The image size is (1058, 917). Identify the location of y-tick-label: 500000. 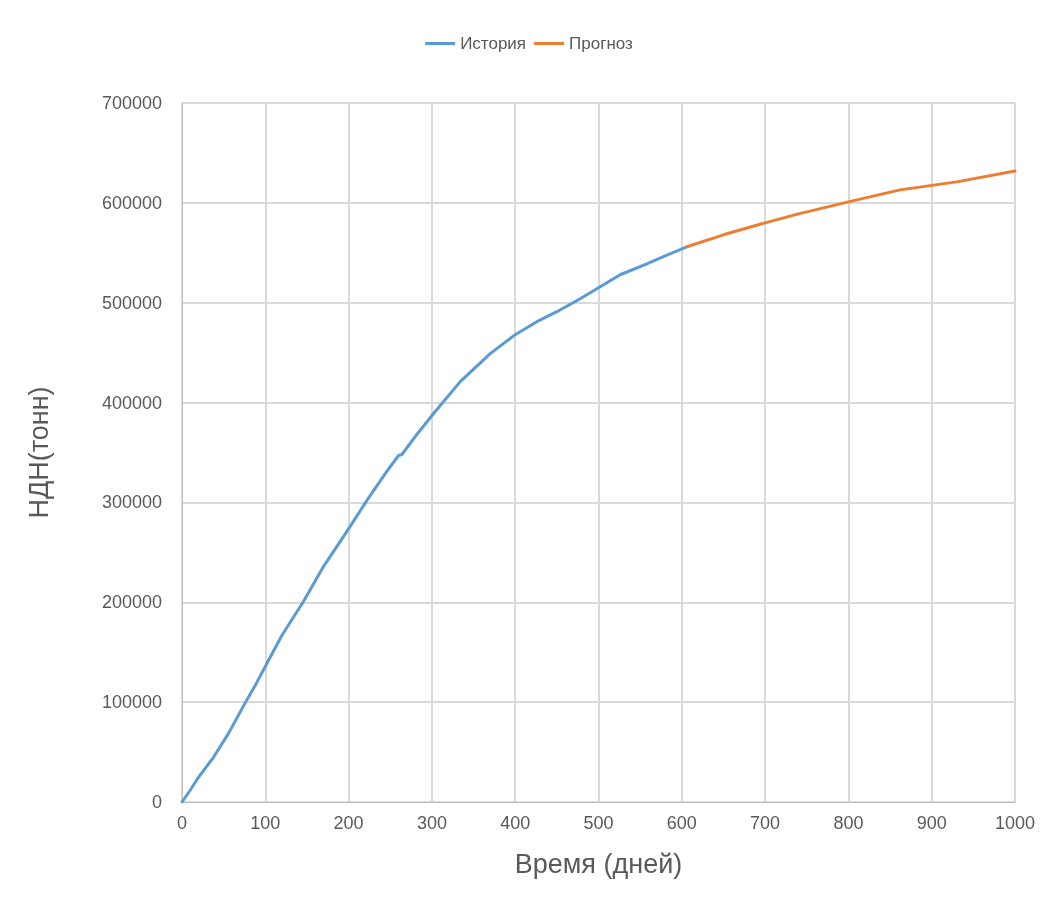
(131, 302).